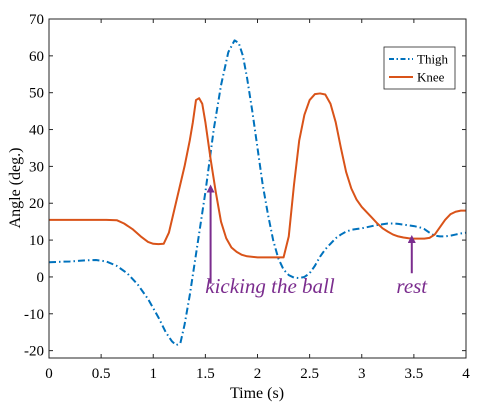 The height and width of the screenshot is (405, 479). I want to click on y-tick-label: 60, so click(36, 57).